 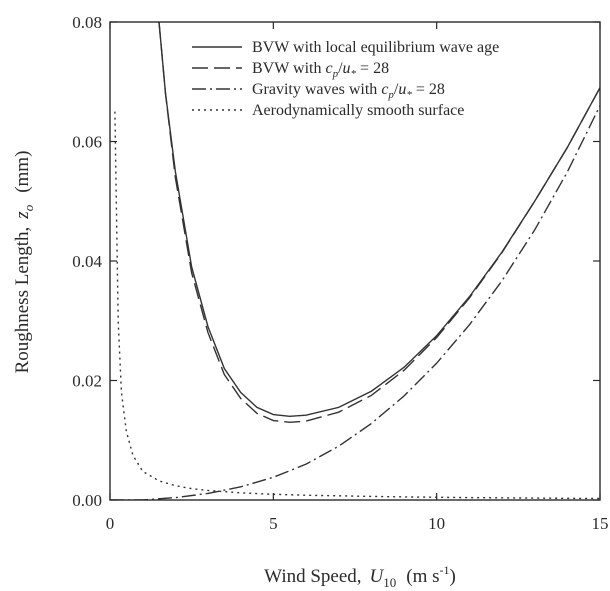 I want to click on legend-label-gravity-waves-with-c-p-u-28: Gravity waves with cp​/u*​ = 28, so click(x=348, y=91).